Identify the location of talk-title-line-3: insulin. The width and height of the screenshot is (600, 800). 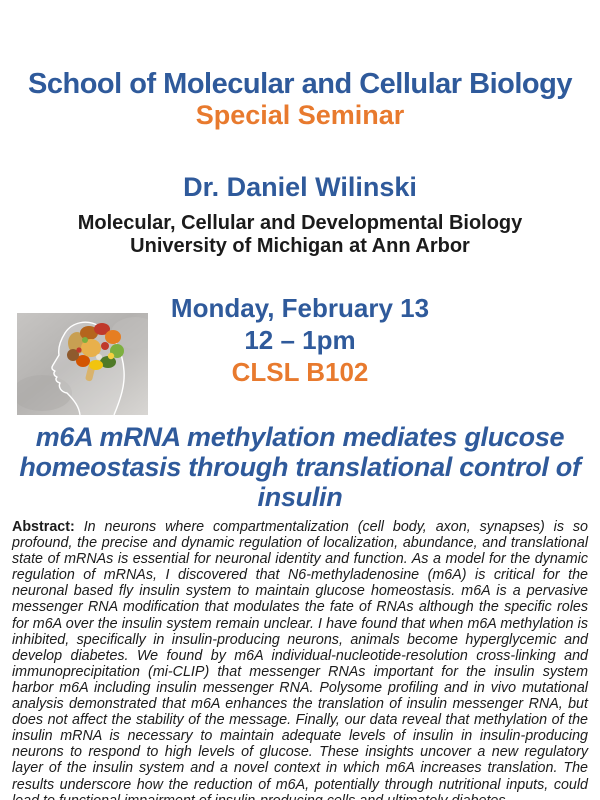
(300, 497).